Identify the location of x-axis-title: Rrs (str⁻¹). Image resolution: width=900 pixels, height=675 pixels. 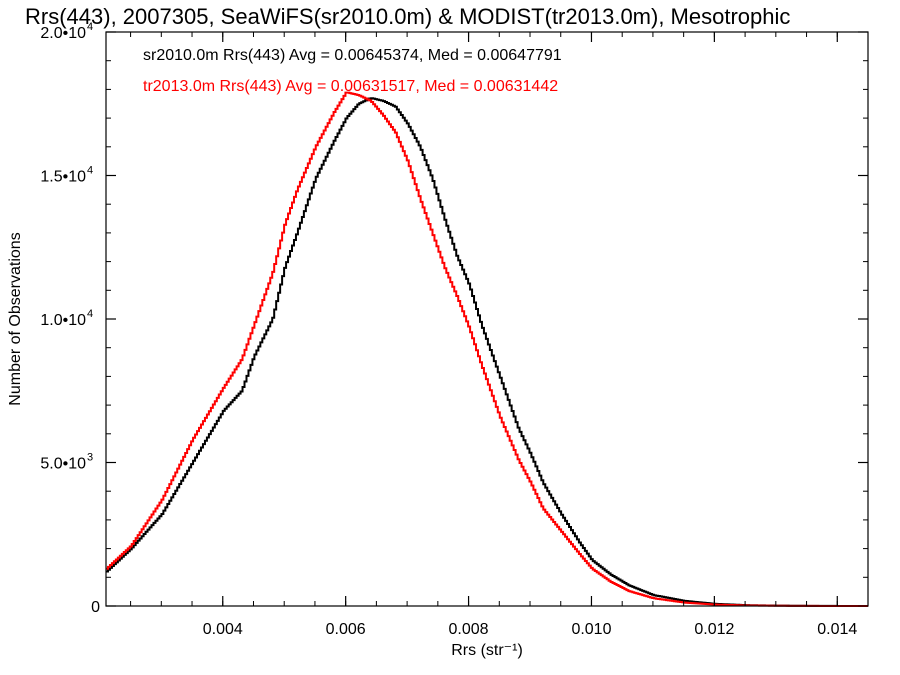
(487, 650).